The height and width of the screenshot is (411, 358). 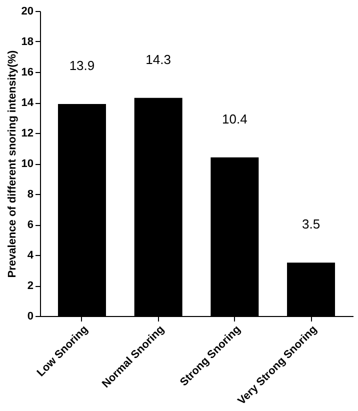 I want to click on data-label: 14.3, so click(x=158, y=59).